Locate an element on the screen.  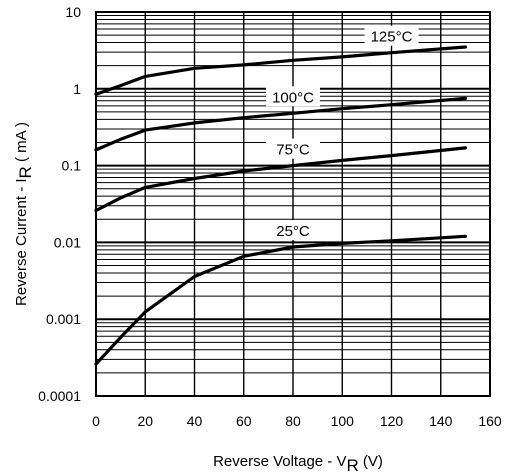
series-label-text: 100°C is located at coordinates (293, 97).